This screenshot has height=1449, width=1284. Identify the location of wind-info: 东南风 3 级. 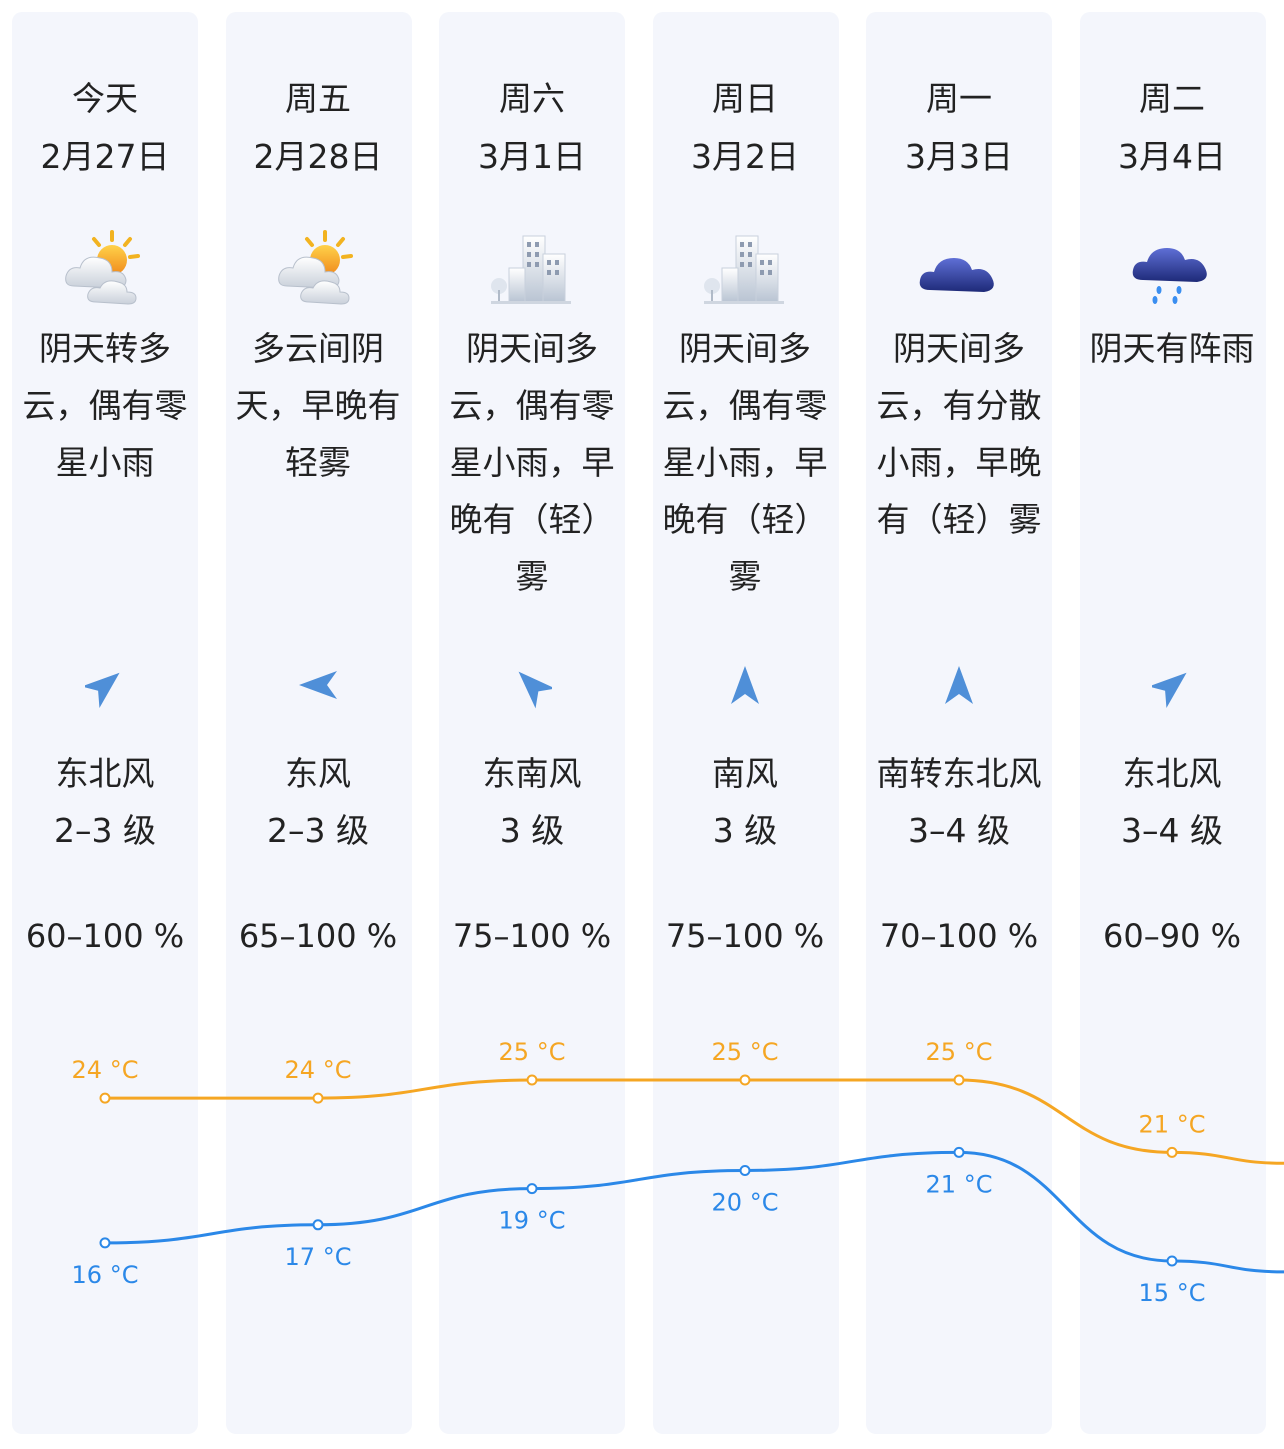
(532, 802).